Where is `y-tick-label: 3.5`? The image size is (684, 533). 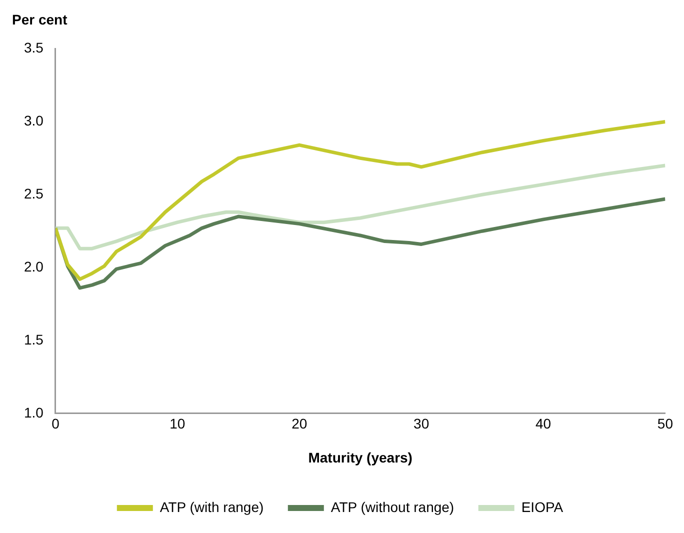 y-tick-label: 3.5 is located at coordinates (34, 48).